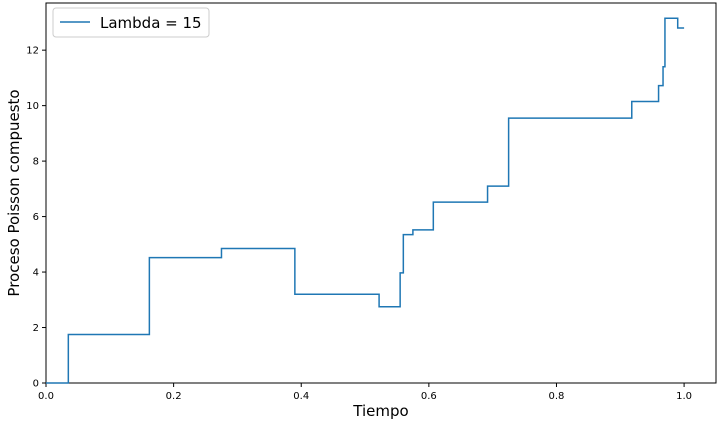 The width and height of the screenshot is (722, 426). Describe the element at coordinates (32, 51) in the screenshot. I see `y-tick-label: 12` at that location.